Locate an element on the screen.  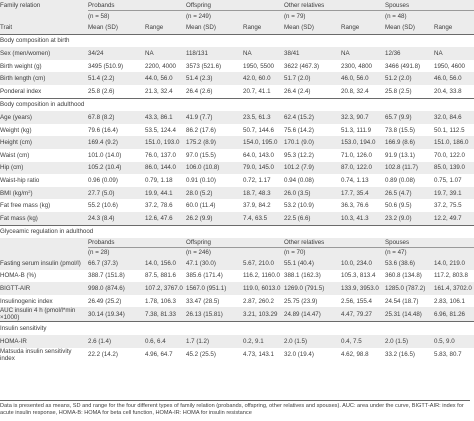
range-cell: 3.21, 103.29 is located at coordinates (263, 314).